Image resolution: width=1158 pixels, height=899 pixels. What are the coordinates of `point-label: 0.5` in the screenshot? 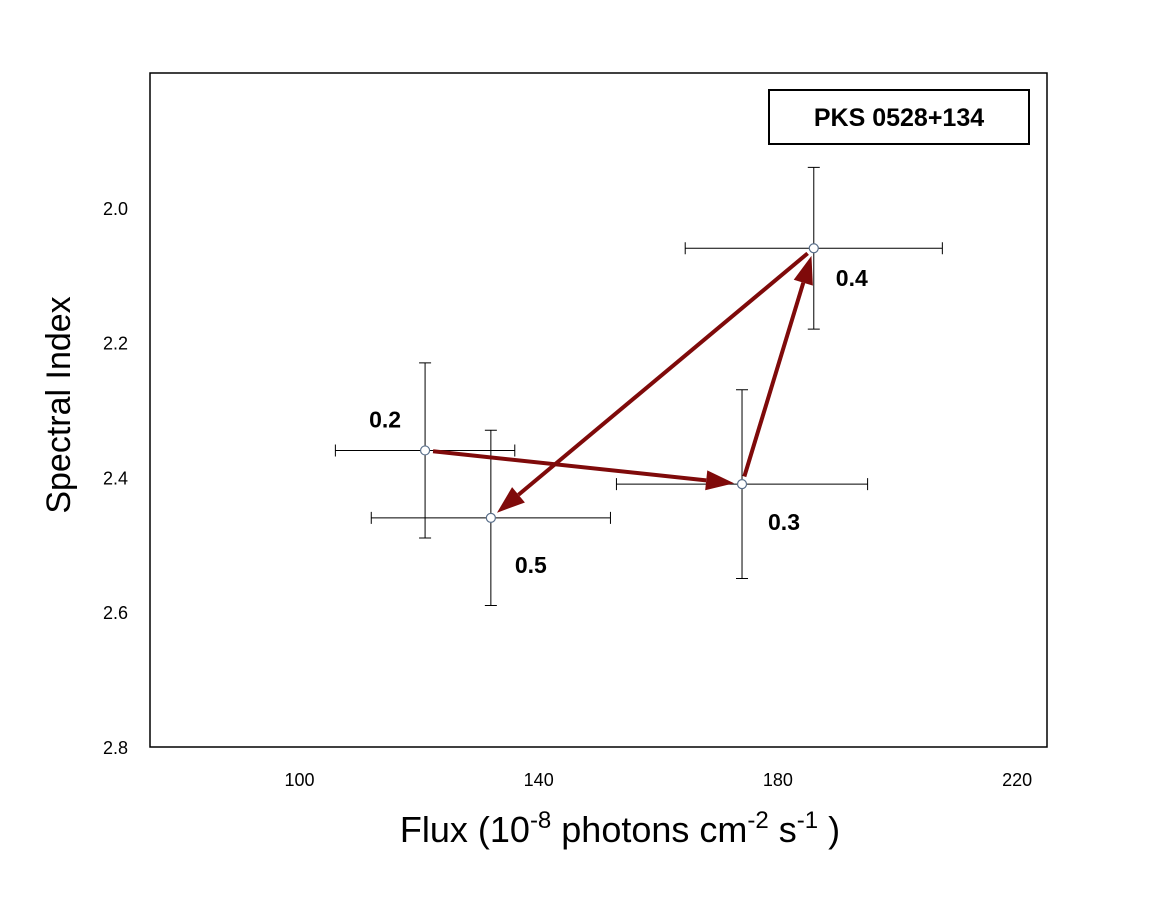 It's located at (531, 565).